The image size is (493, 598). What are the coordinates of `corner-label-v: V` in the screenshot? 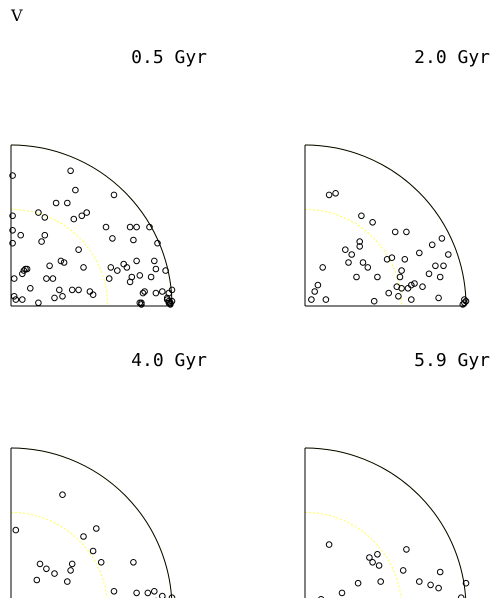 It's located at (16, 15).